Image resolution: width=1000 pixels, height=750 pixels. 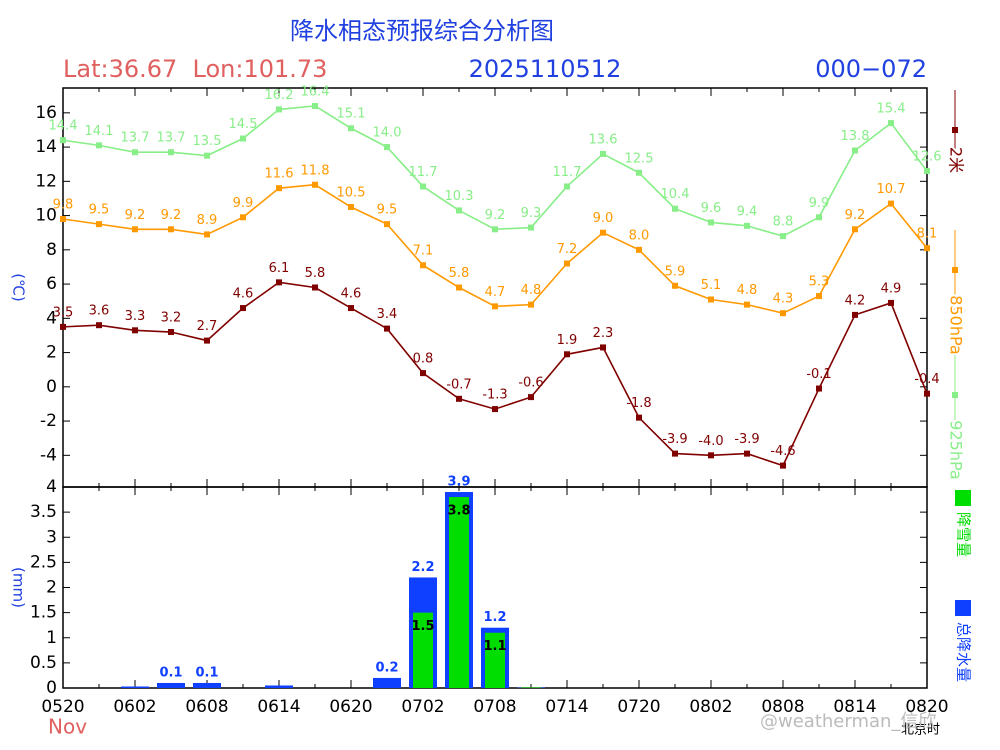 I want to click on data-label: 0.8, so click(x=423, y=359).